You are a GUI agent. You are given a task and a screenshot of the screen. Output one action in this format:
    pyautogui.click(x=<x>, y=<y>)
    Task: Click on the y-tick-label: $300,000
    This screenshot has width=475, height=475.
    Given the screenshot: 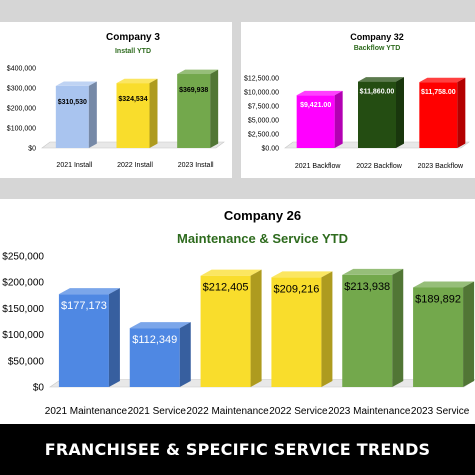 What is the action you would take?
    pyautogui.click(x=21, y=88)
    